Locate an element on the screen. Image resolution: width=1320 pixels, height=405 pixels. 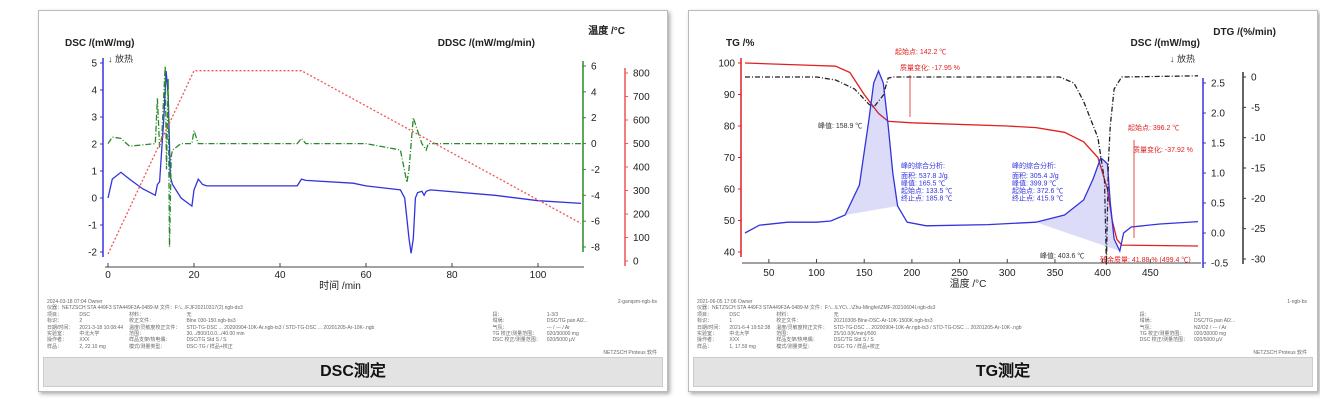
x-axis-title: 温度 /°C is located at coordinates (968, 283).